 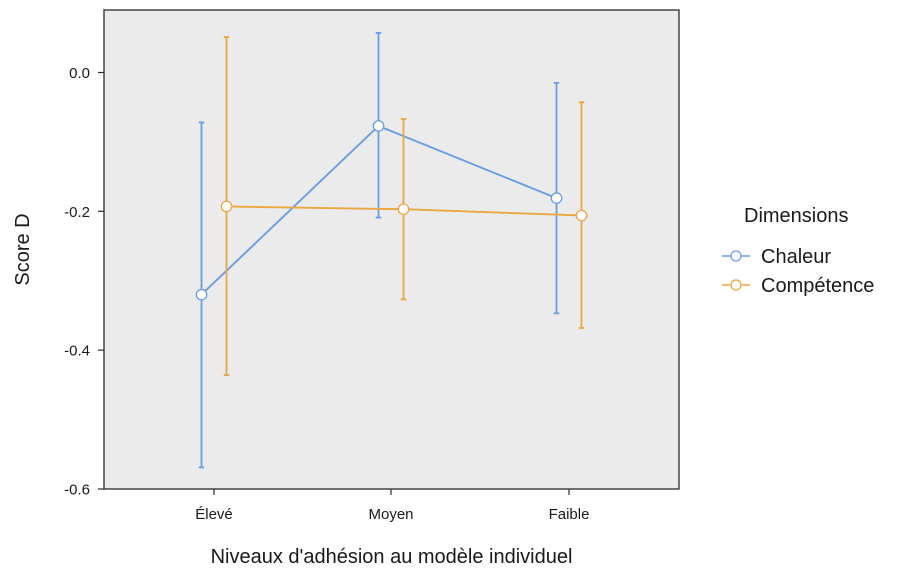 What do you see at coordinates (390, 514) in the screenshot?
I see `x-tick-label: Moyen` at bounding box center [390, 514].